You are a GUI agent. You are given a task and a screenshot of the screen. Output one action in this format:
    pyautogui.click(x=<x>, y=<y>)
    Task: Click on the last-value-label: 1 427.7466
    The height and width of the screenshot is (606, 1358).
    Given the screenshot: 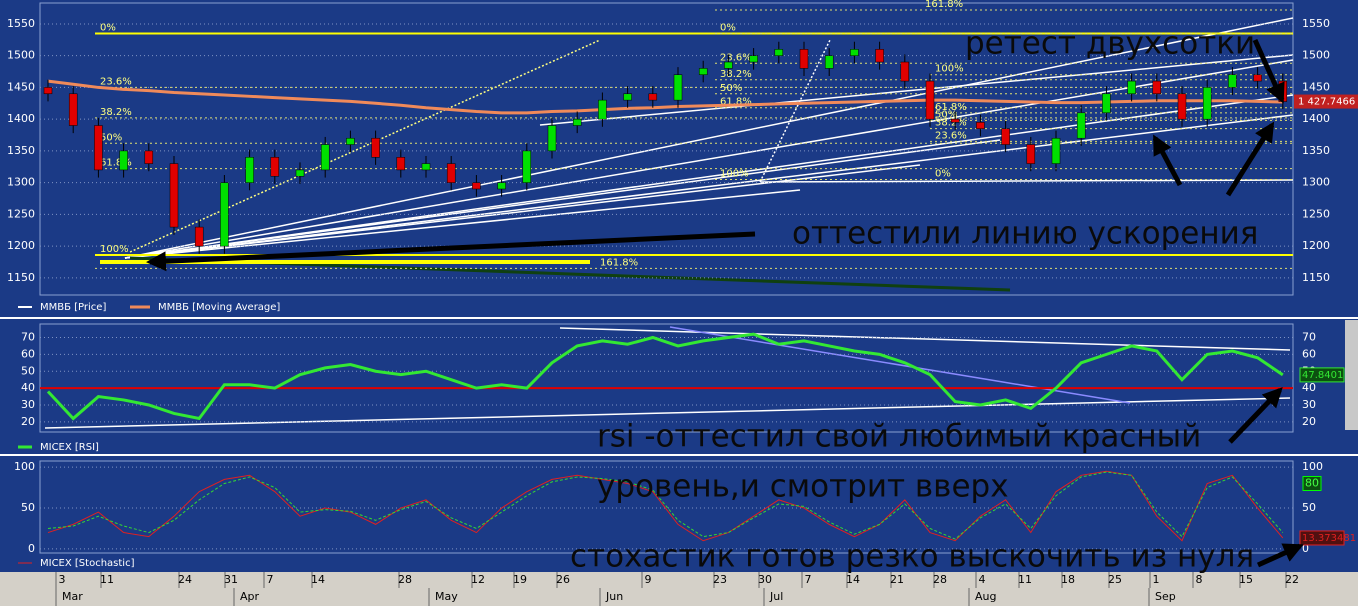 What is the action you would take?
    pyautogui.click(x=1326, y=102)
    